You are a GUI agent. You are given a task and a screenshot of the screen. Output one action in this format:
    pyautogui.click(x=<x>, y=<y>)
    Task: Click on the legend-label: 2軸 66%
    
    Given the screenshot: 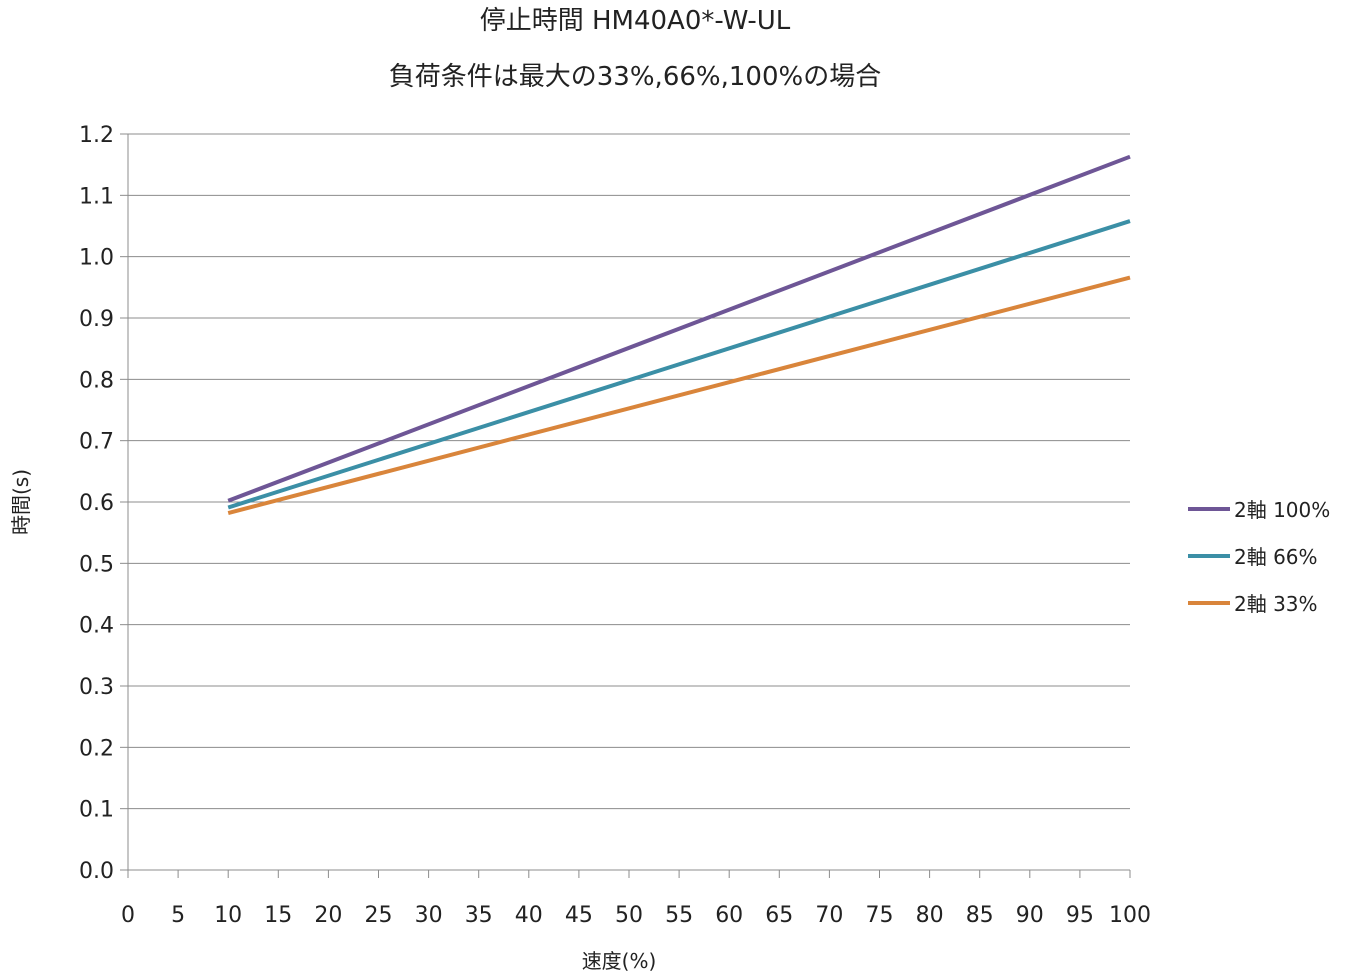 What is the action you would take?
    pyautogui.click(x=1276, y=557)
    